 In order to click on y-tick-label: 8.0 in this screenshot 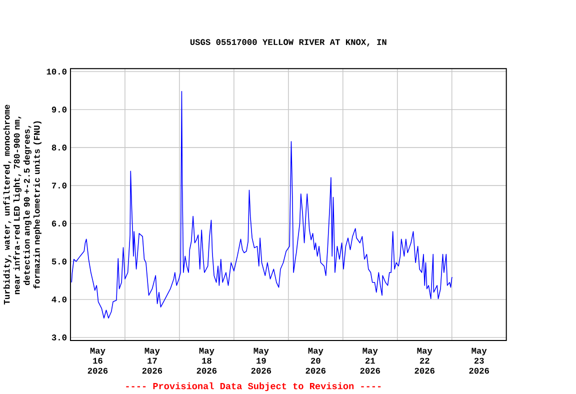, I will do `click(59, 147)`.